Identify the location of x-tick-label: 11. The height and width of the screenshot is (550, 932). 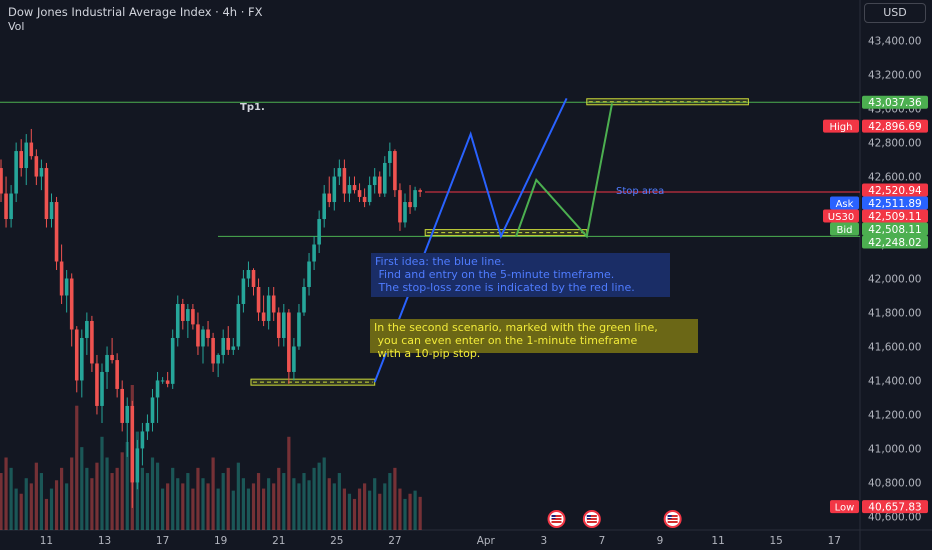
(717, 541).